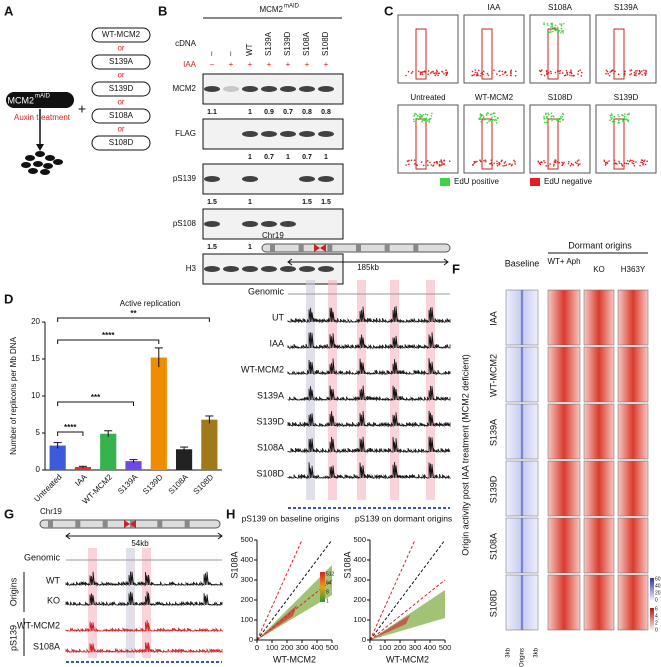 The height and width of the screenshot is (667, 661). I want to click on row-label: S108D, so click(493, 603).